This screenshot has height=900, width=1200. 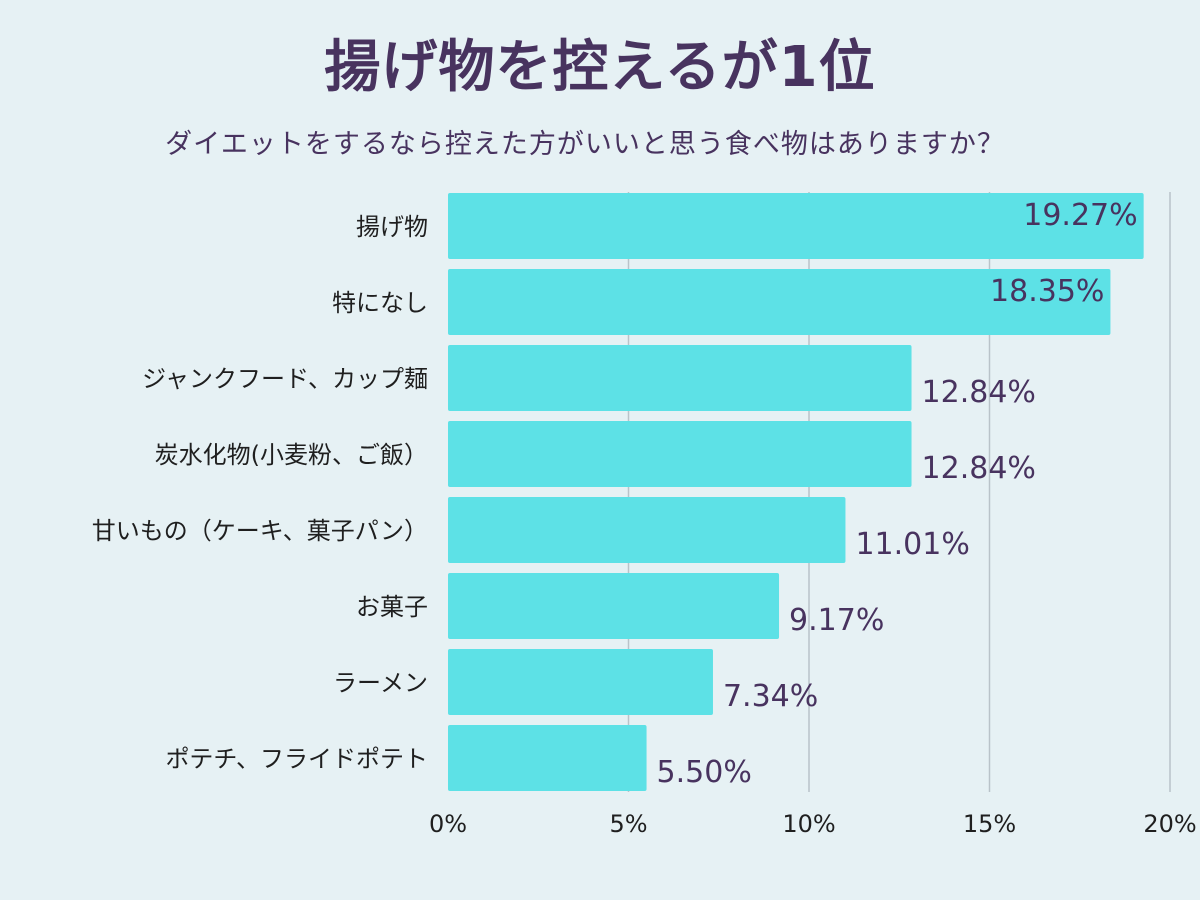 I want to click on category-label: 特になし, so click(x=380, y=303).